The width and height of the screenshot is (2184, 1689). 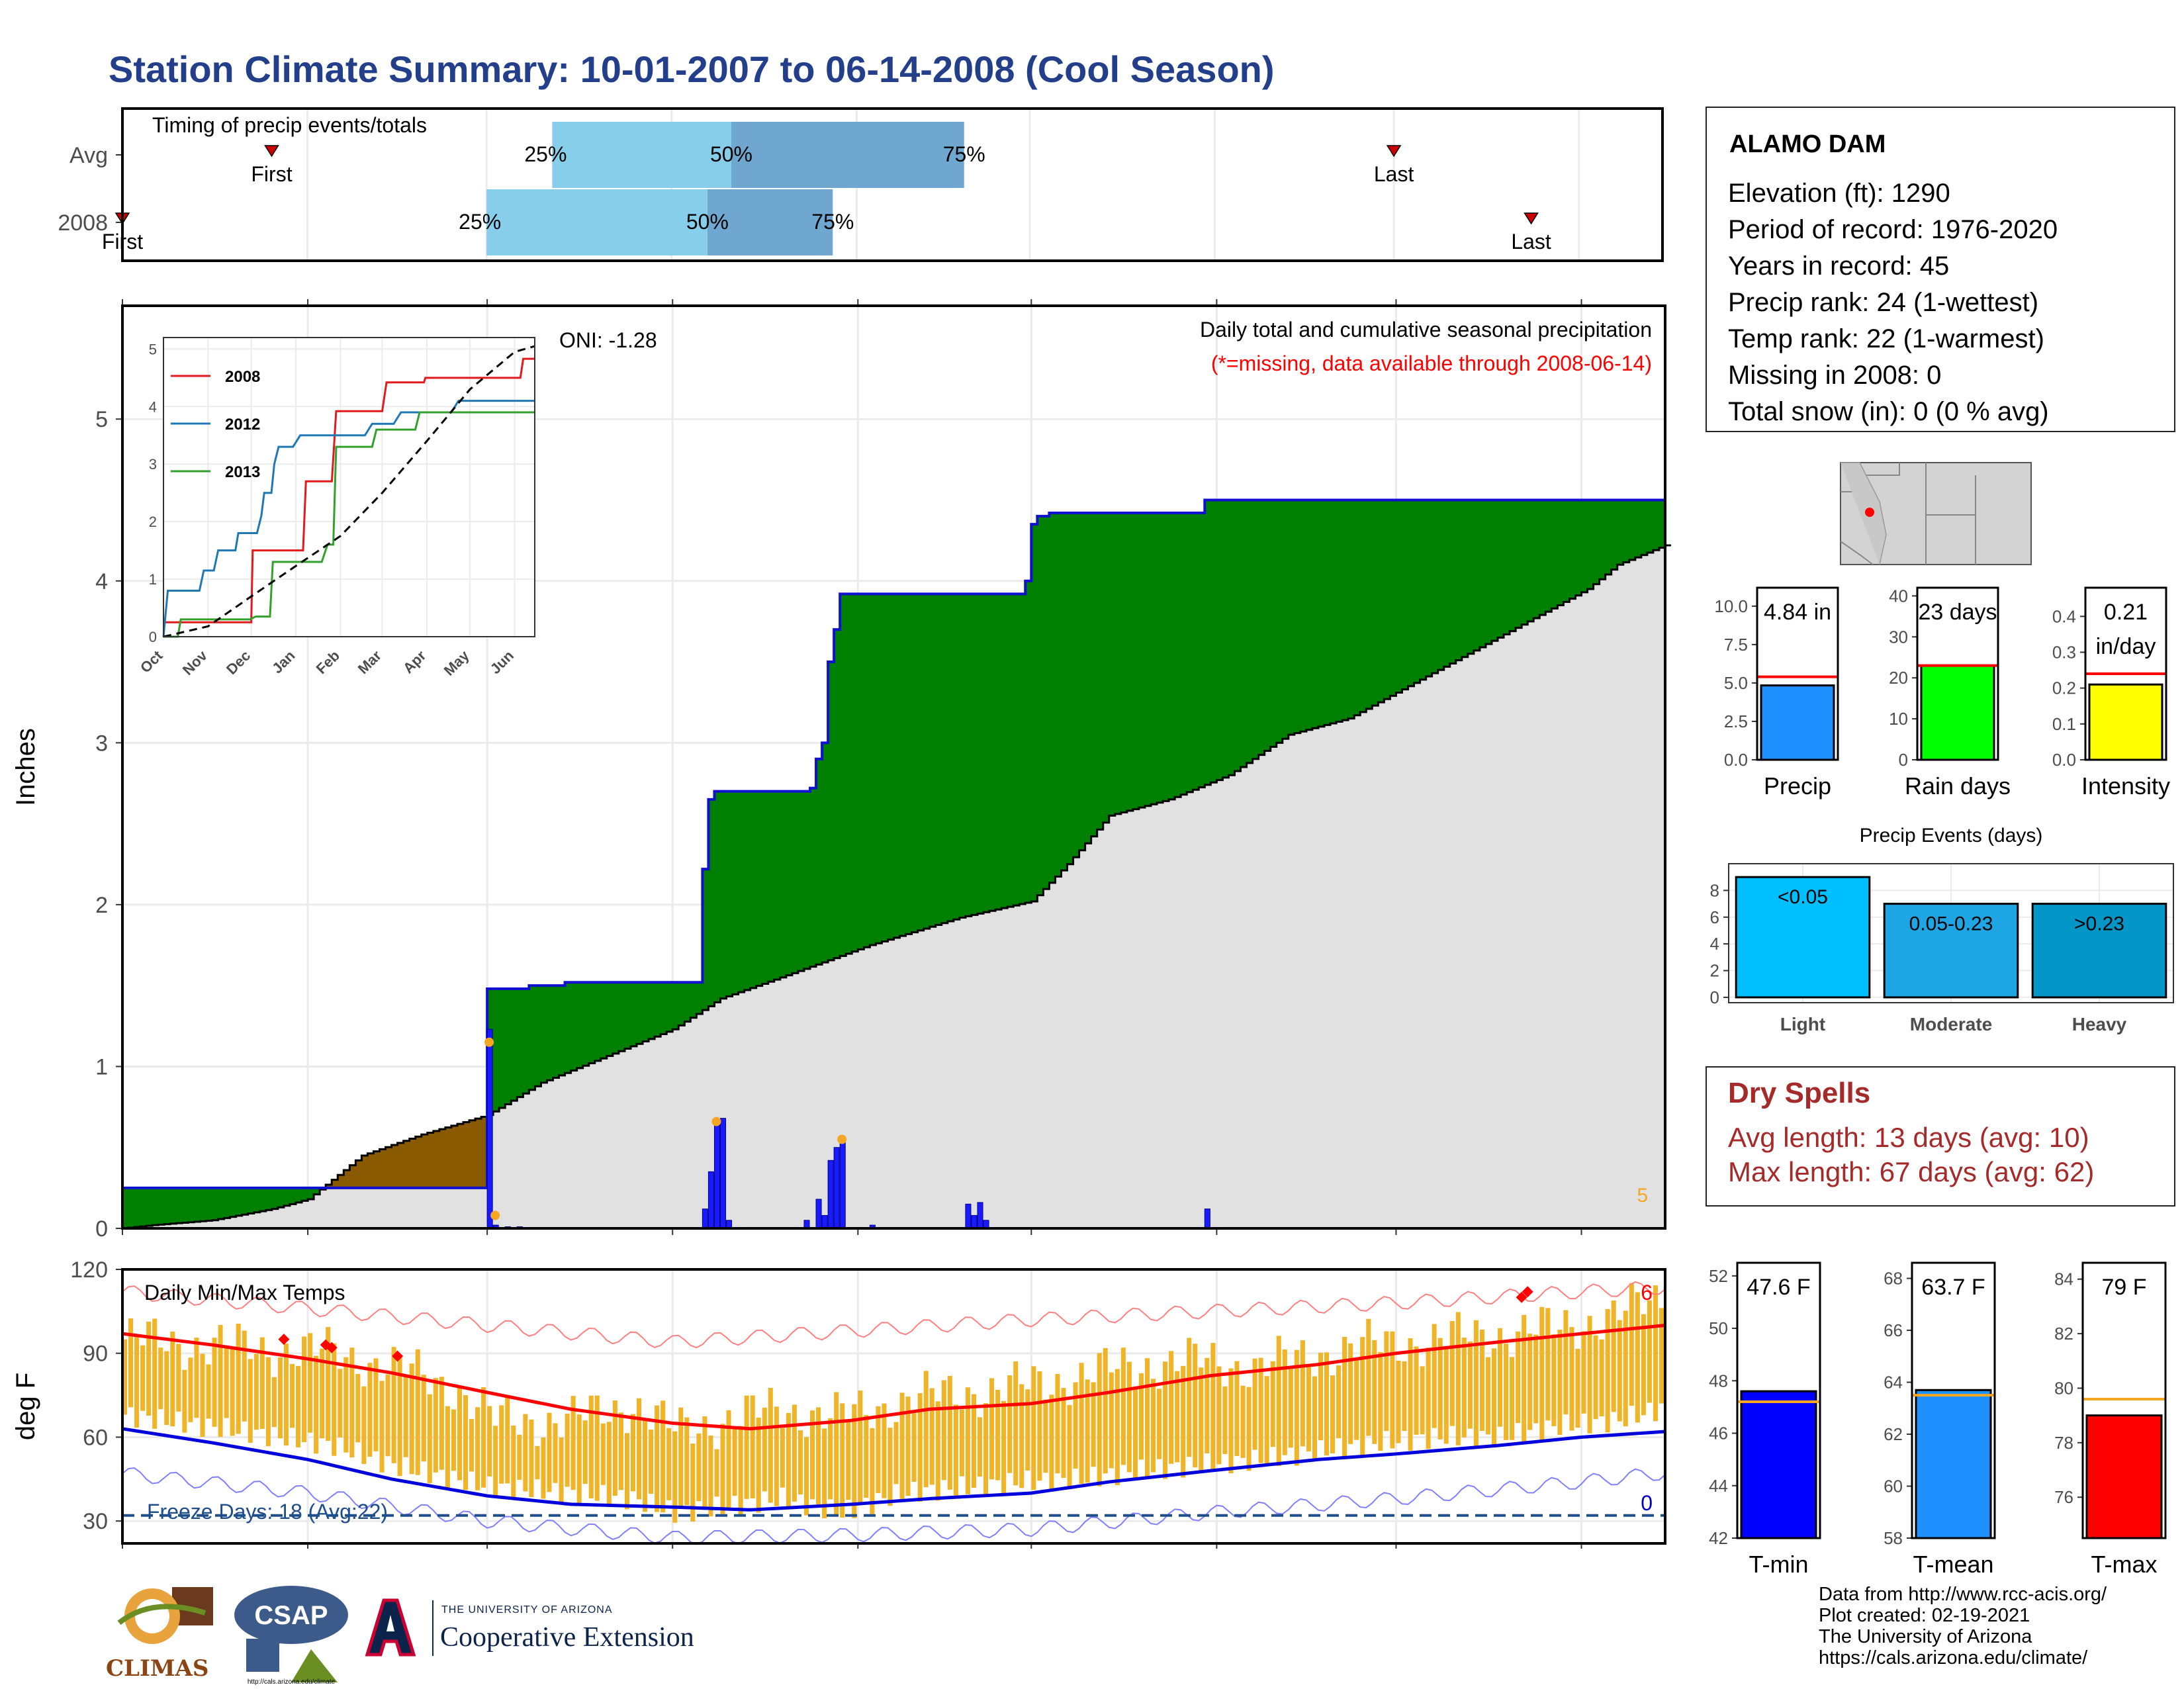 I want to click on mini-panel-ytick-label: 48, so click(x=1718, y=1381).